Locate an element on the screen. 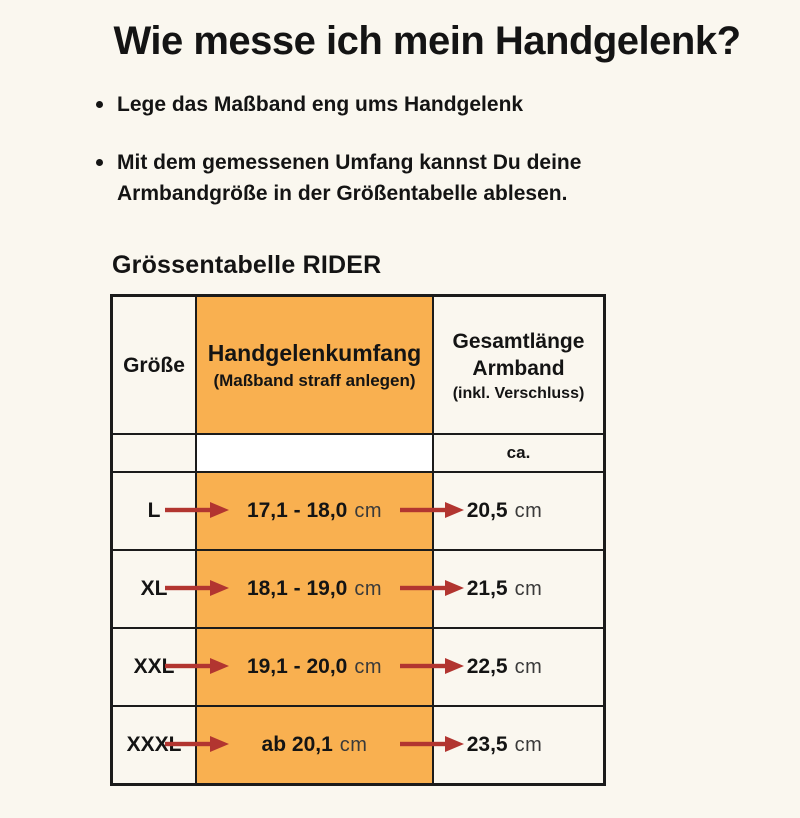 Image resolution: width=800 pixels, height=818 pixels. table-row: XL 18,1 - 19,0 cm 21,5 cm is located at coordinates (358, 588).